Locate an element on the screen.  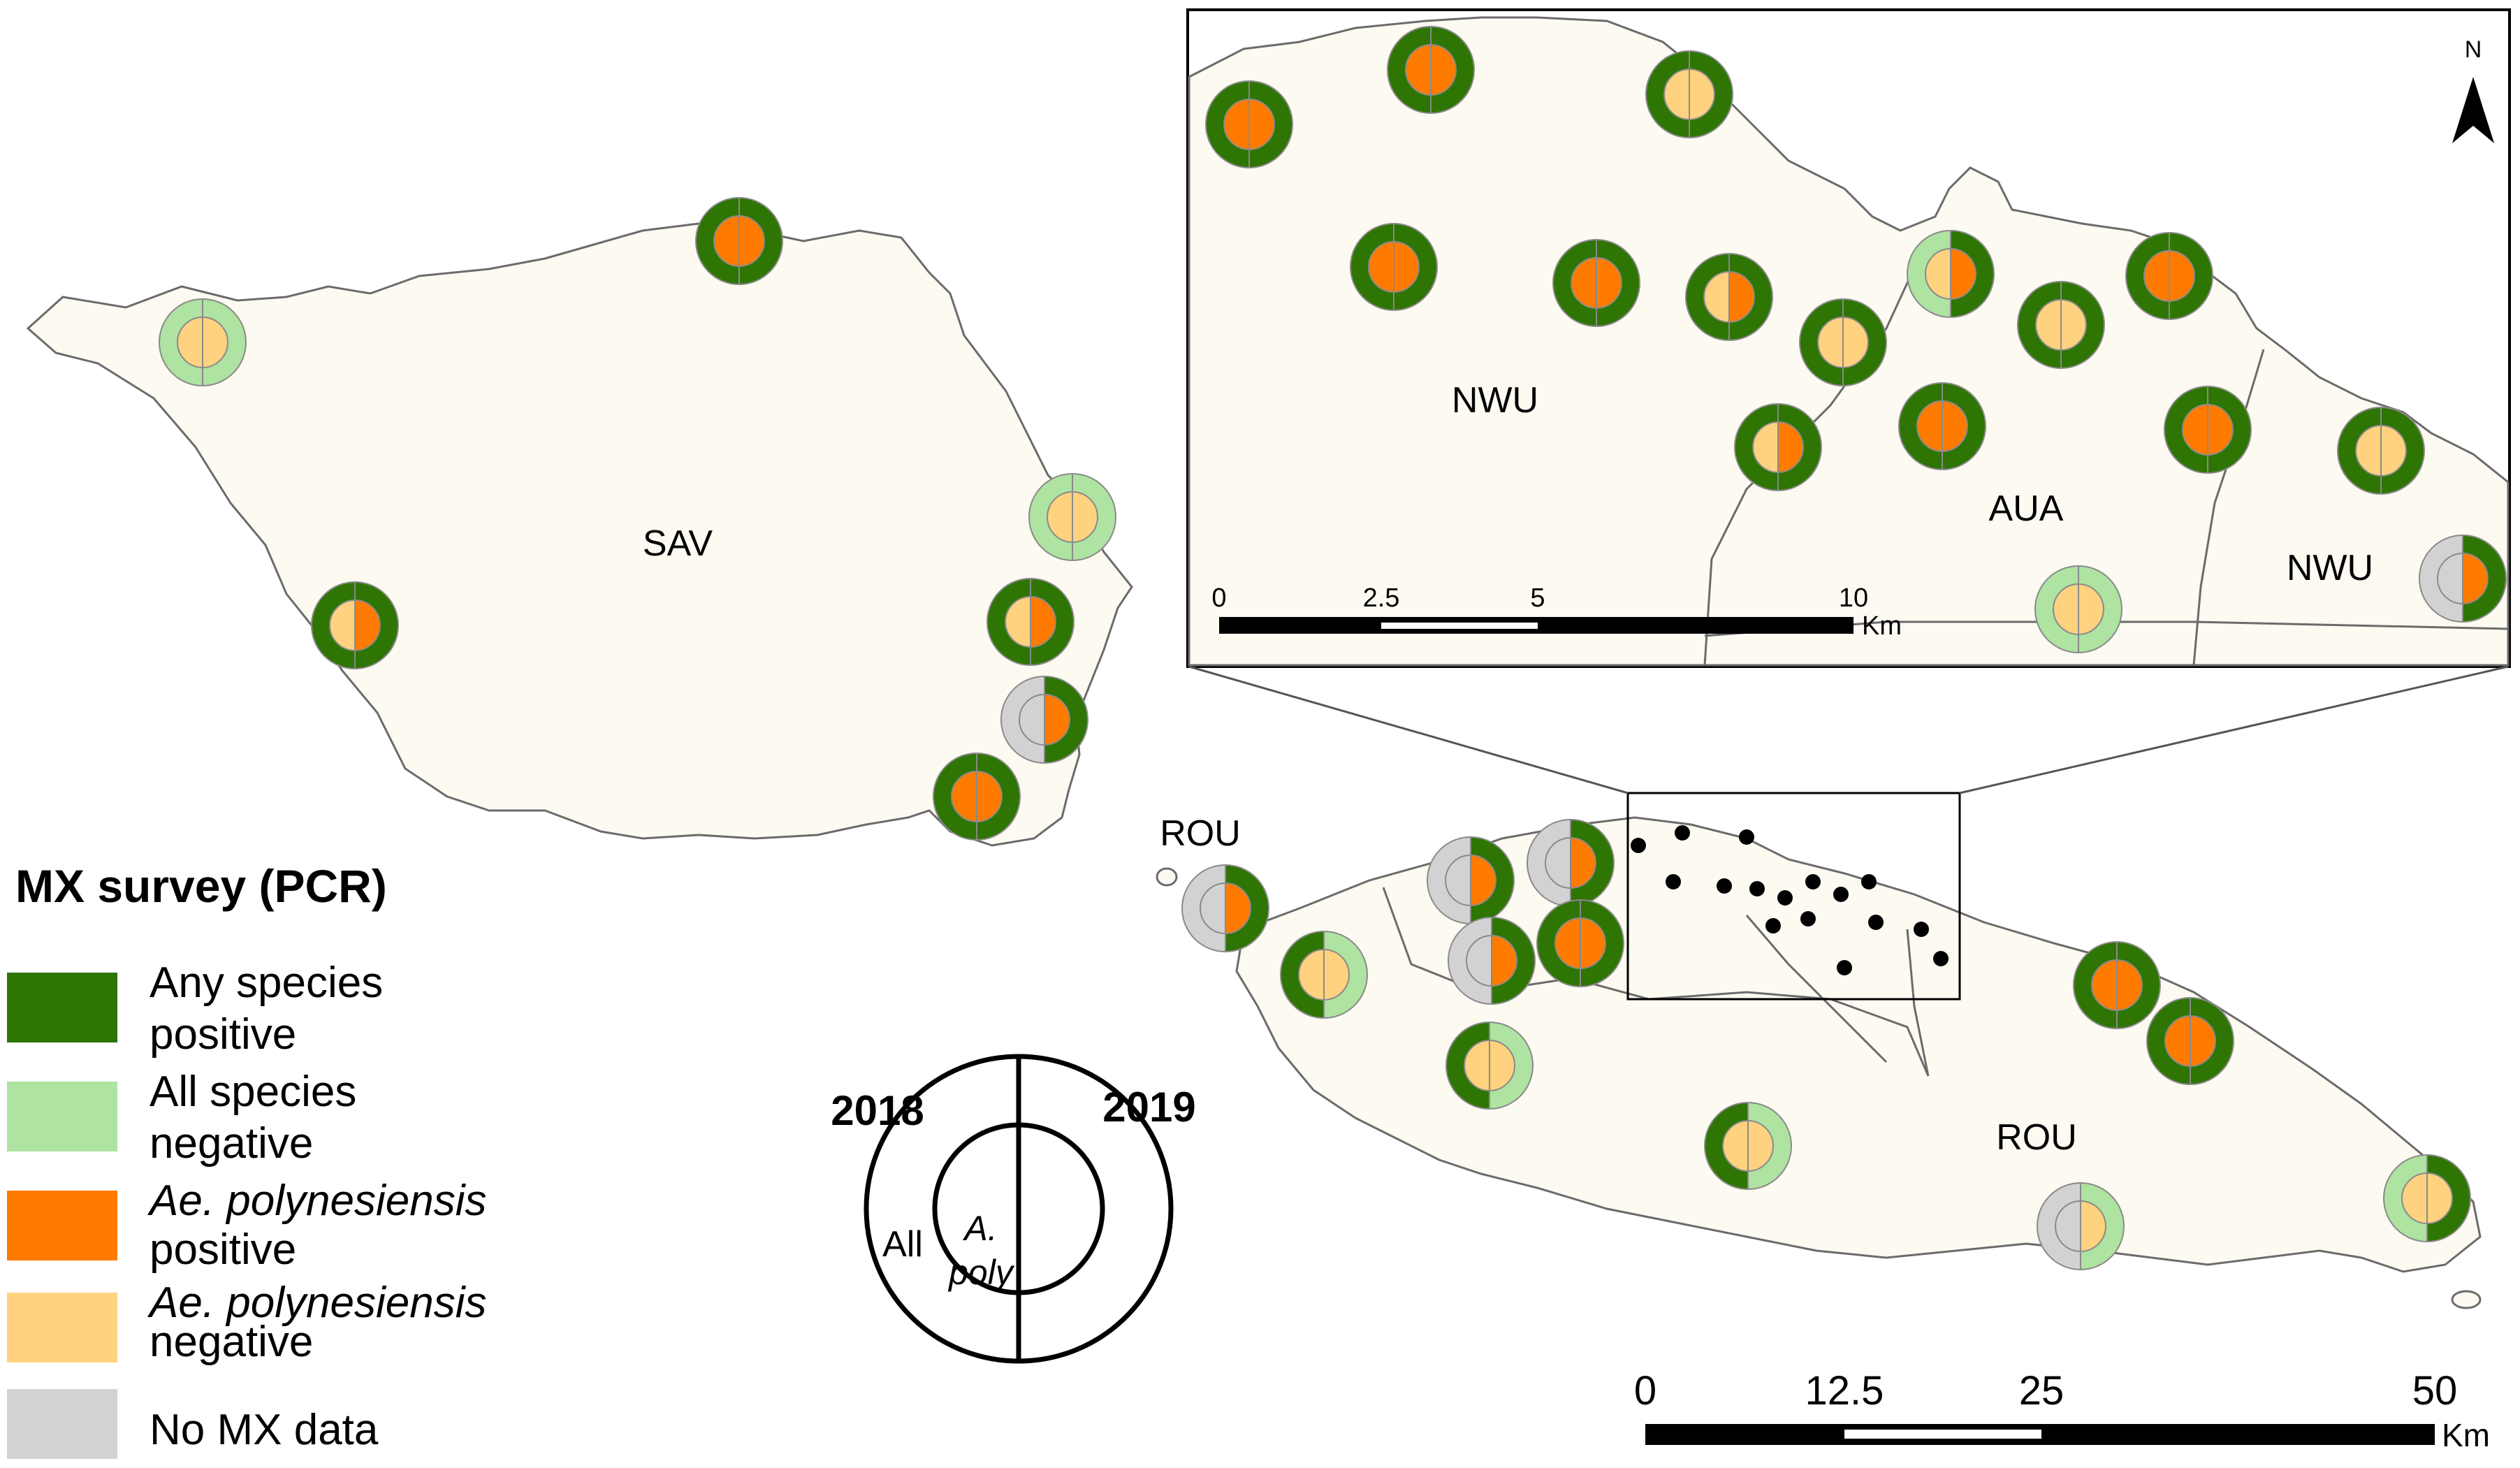
main-scale-tick: 0 is located at coordinates (1645, 1391).